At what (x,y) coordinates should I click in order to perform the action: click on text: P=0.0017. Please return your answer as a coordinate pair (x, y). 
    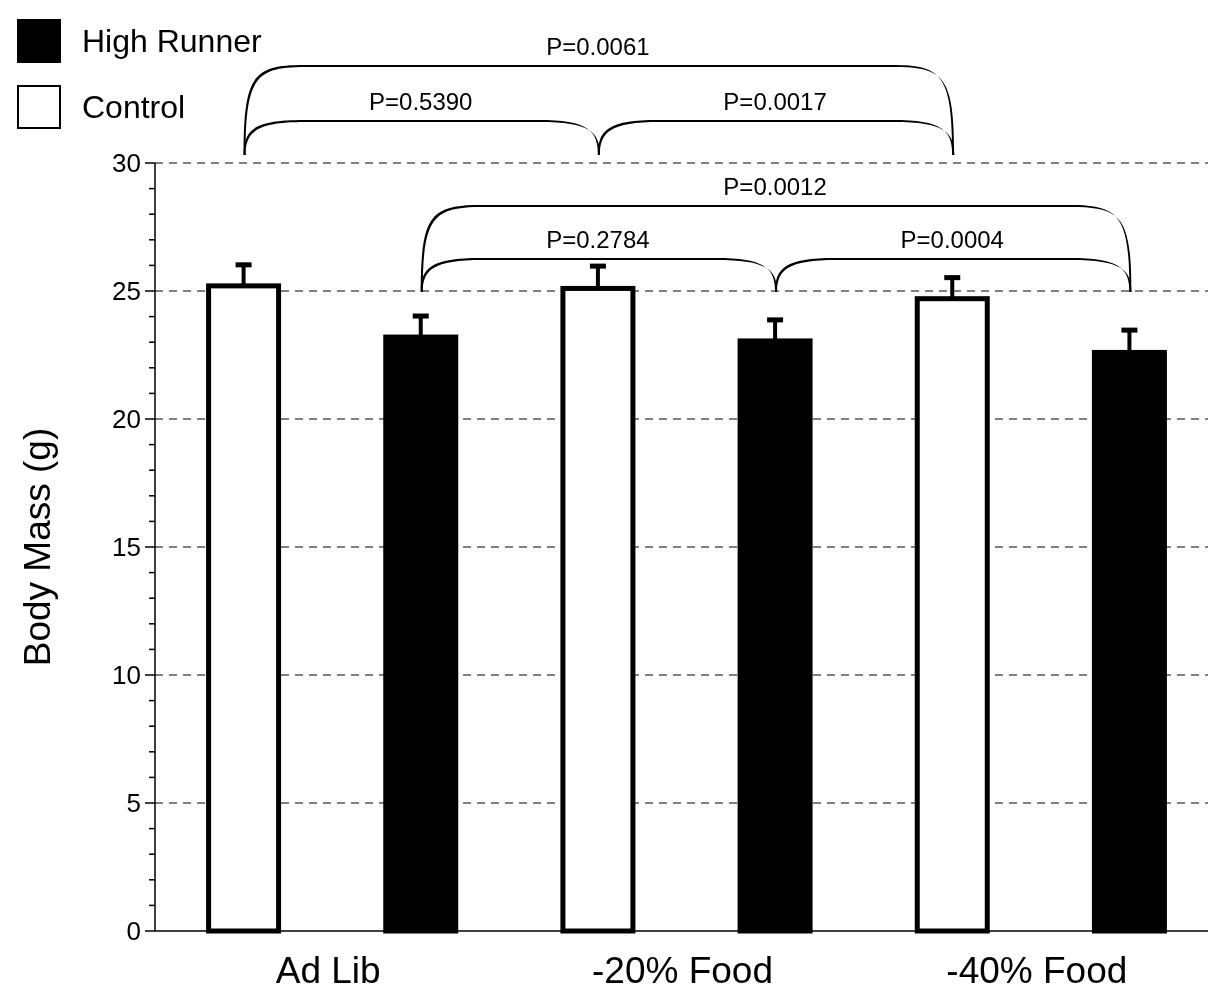
    Looking at the image, I should click on (775, 101).